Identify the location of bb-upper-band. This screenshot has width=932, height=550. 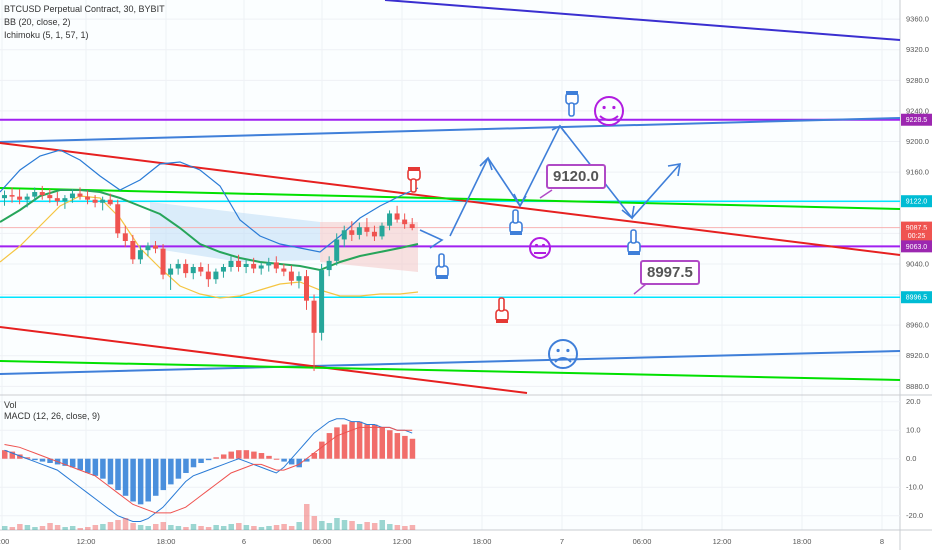
(209, 201).